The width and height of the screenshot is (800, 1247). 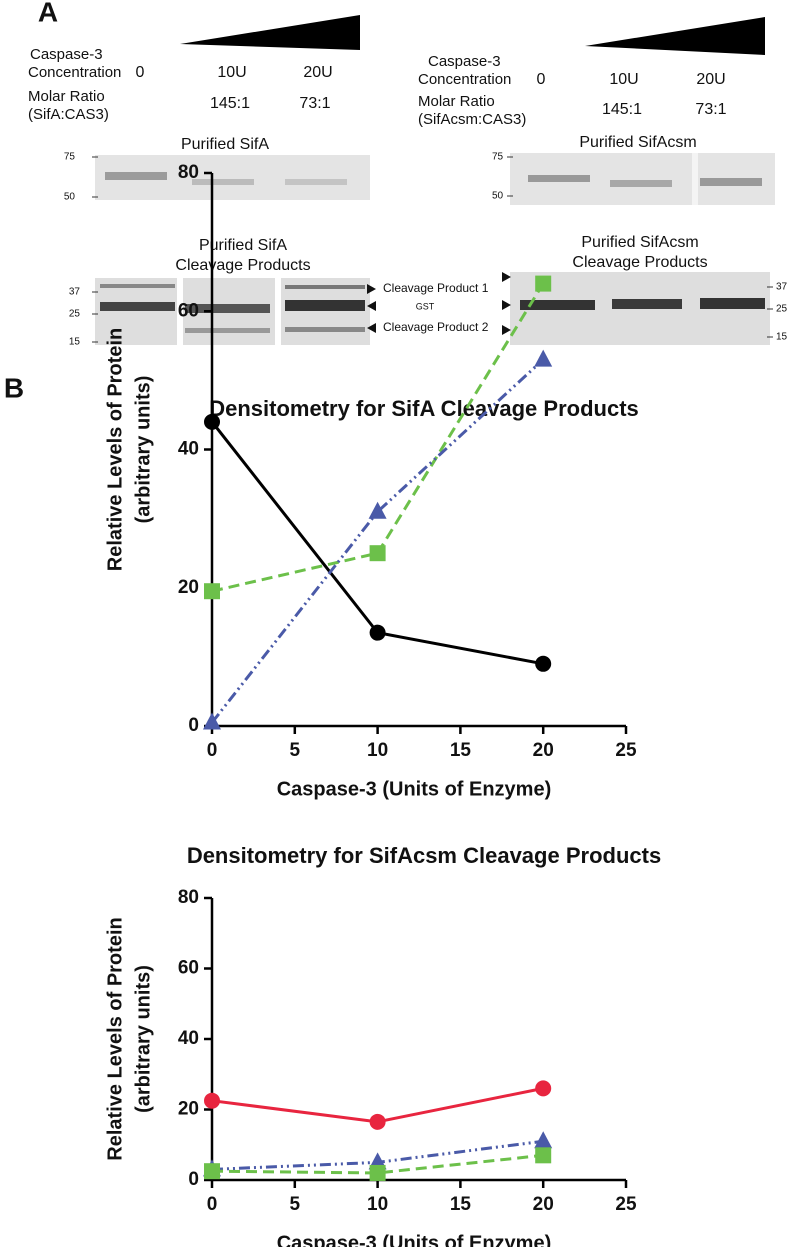 What do you see at coordinates (424, 408) in the screenshot?
I see `chart-title: Densitometry for SifA Cleavage Products` at bounding box center [424, 408].